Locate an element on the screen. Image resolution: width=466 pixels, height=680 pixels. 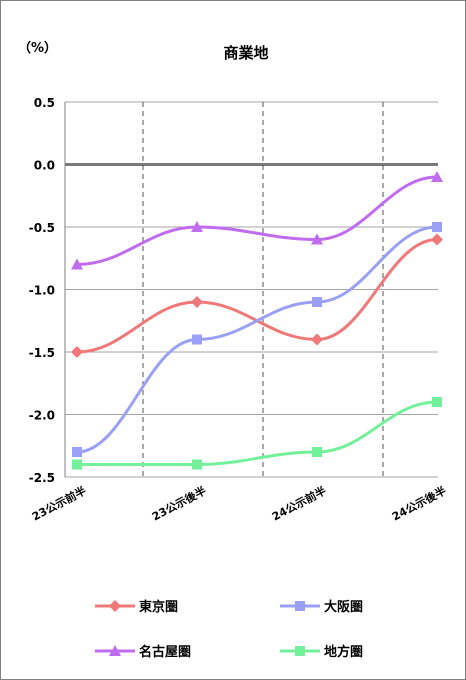
legend-item: 名古屋圏 is located at coordinates (143, 652).